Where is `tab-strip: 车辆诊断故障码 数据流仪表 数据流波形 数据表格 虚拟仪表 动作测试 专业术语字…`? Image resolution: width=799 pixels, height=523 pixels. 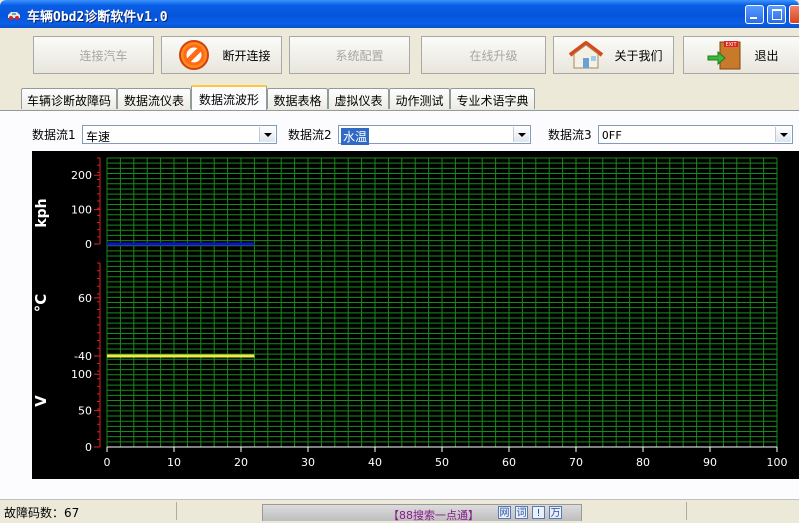 tab-strip: 车辆诊断故障码 数据流仪表 数据流波形 数据表格 虚拟仪表 动作测试 专业术语字… is located at coordinates (399, 97).